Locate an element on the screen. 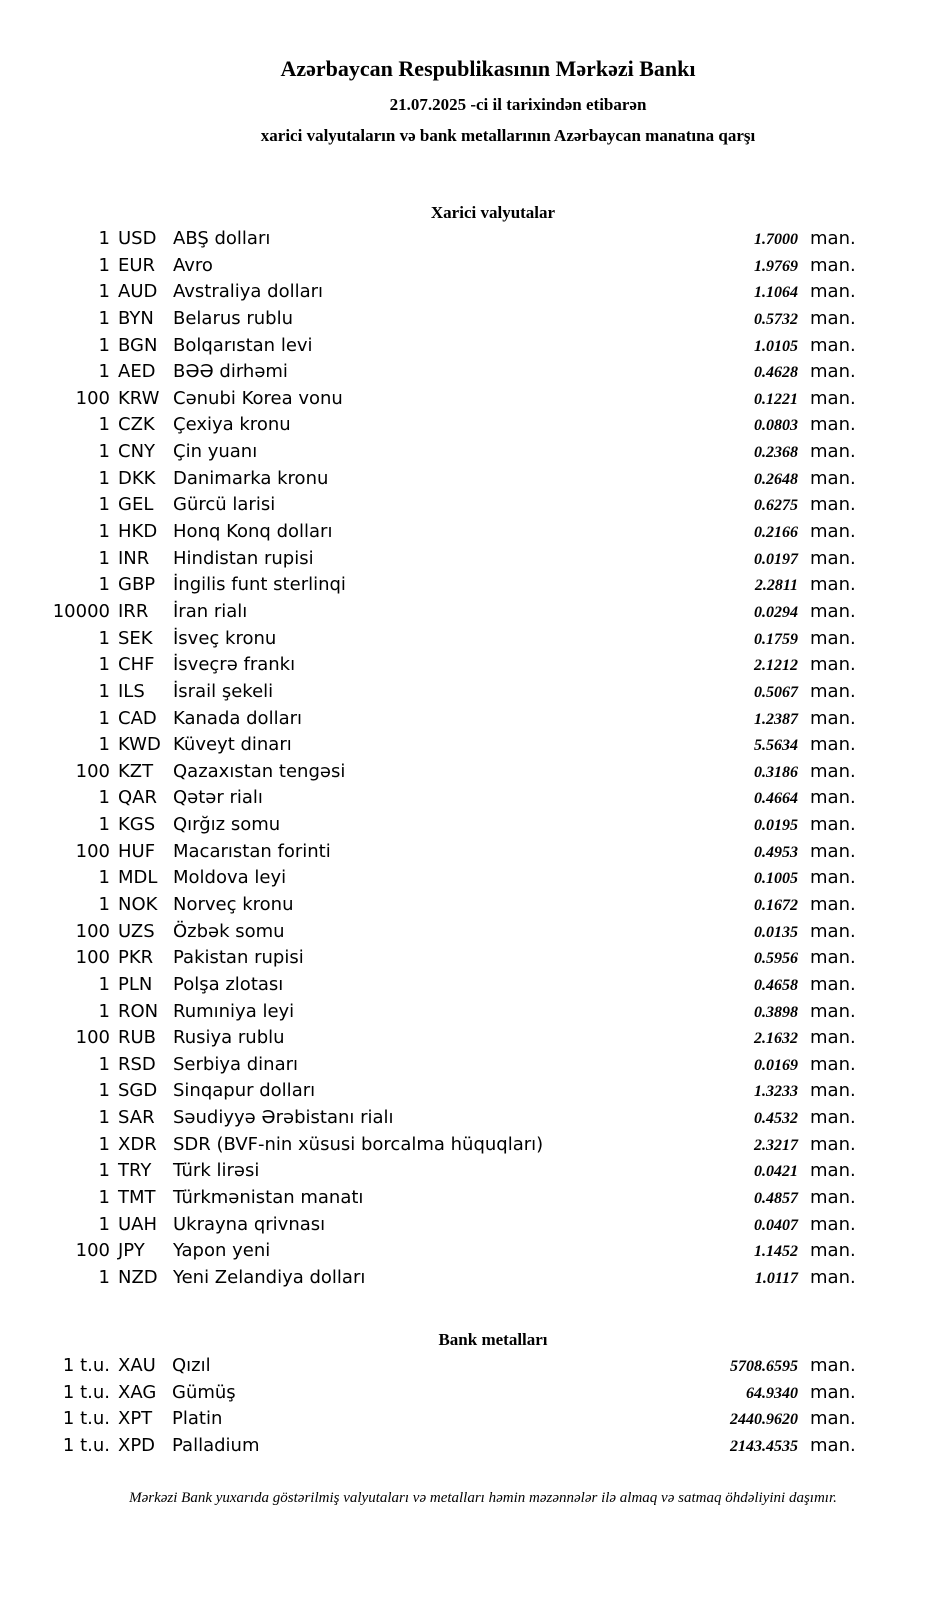 The height and width of the screenshot is (1624, 936). currency-name: Qətər rialı is located at coordinates (218, 798).